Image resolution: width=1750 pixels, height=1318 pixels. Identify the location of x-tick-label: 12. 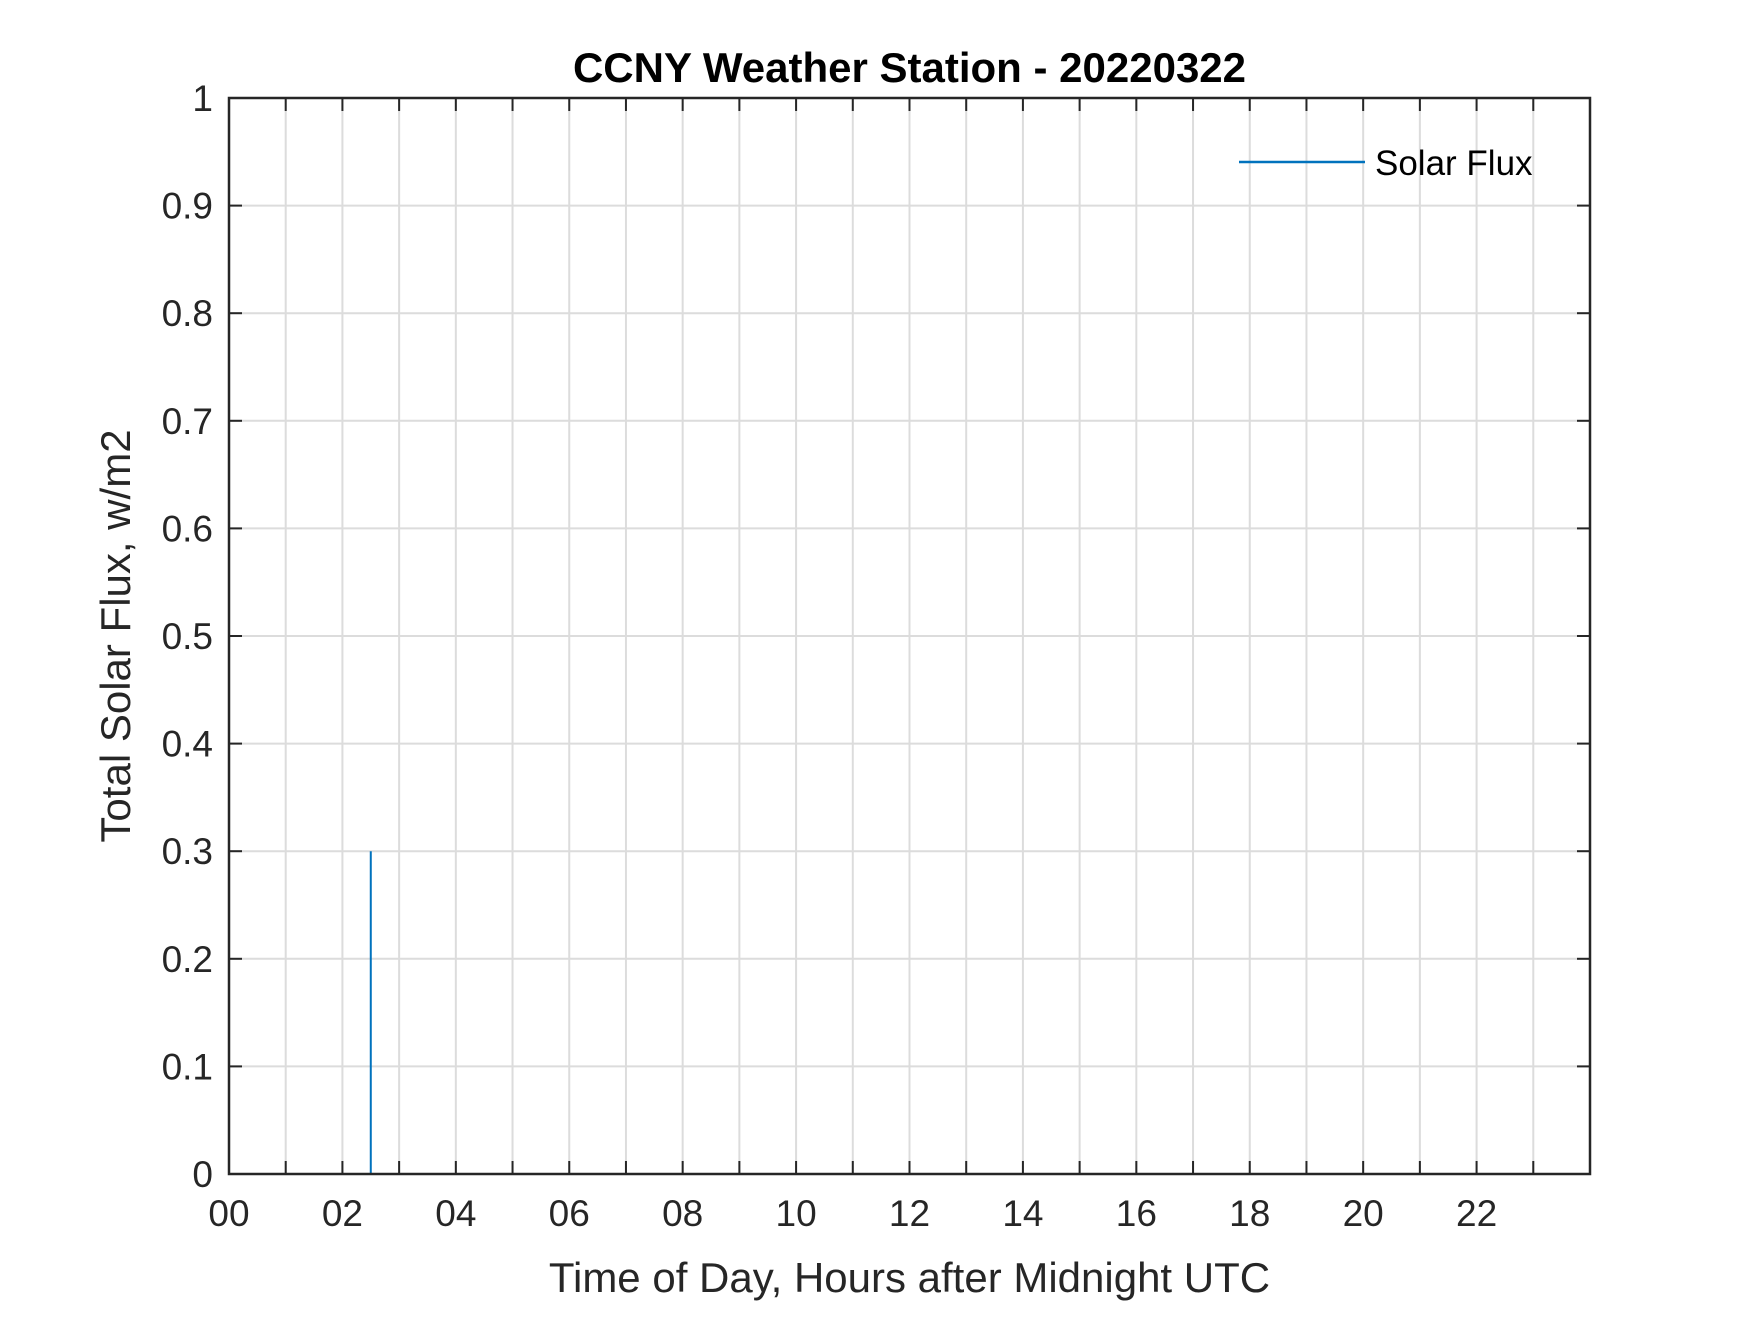
(909, 1213).